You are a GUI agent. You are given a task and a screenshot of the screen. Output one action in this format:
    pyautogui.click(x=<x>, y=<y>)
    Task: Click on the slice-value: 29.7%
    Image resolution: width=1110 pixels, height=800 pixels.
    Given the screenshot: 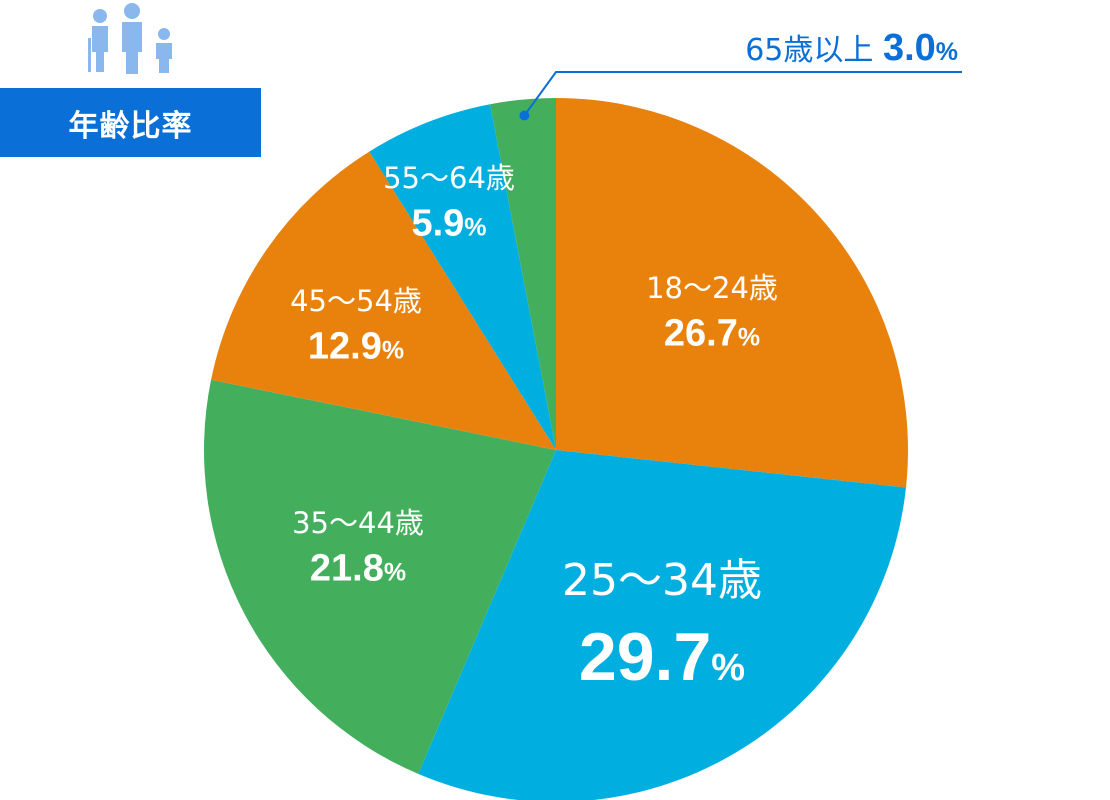 What is the action you would take?
    pyautogui.click(x=662, y=657)
    